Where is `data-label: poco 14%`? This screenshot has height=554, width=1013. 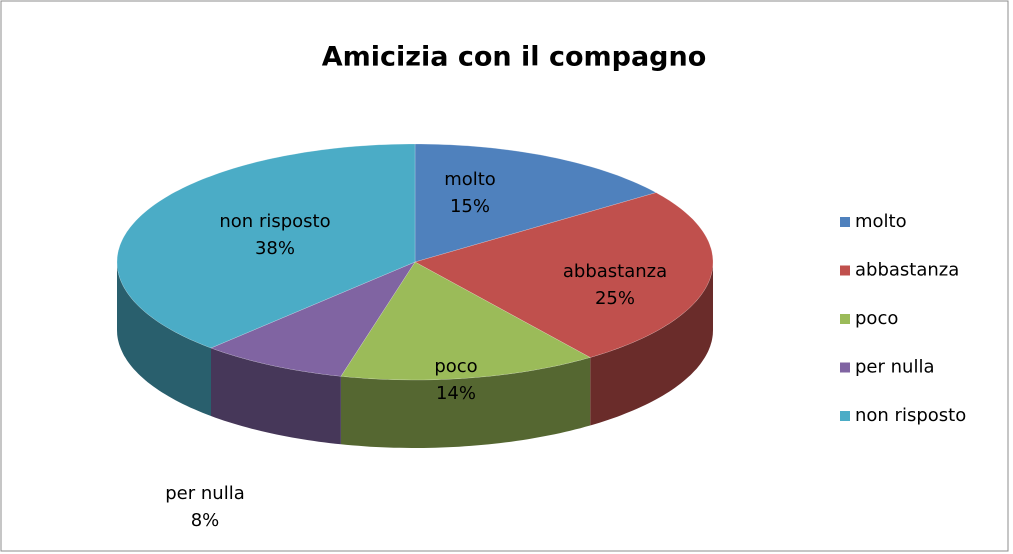 data-label: poco 14% is located at coordinates (455, 380).